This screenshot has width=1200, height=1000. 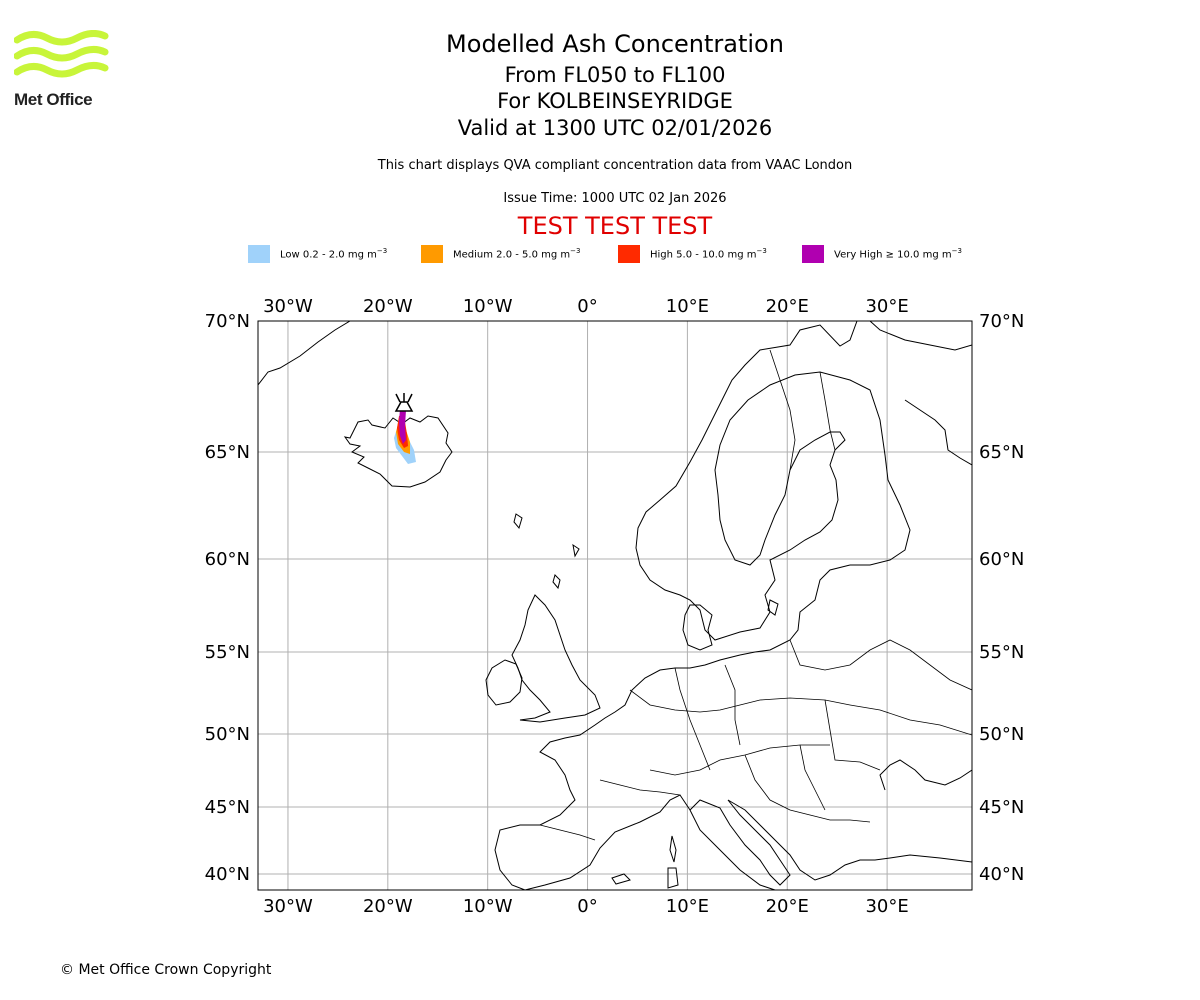 What do you see at coordinates (1001, 559) in the screenshot?
I see `lat-tick-label-right: 60°N` at bounding box center [1001, 559].